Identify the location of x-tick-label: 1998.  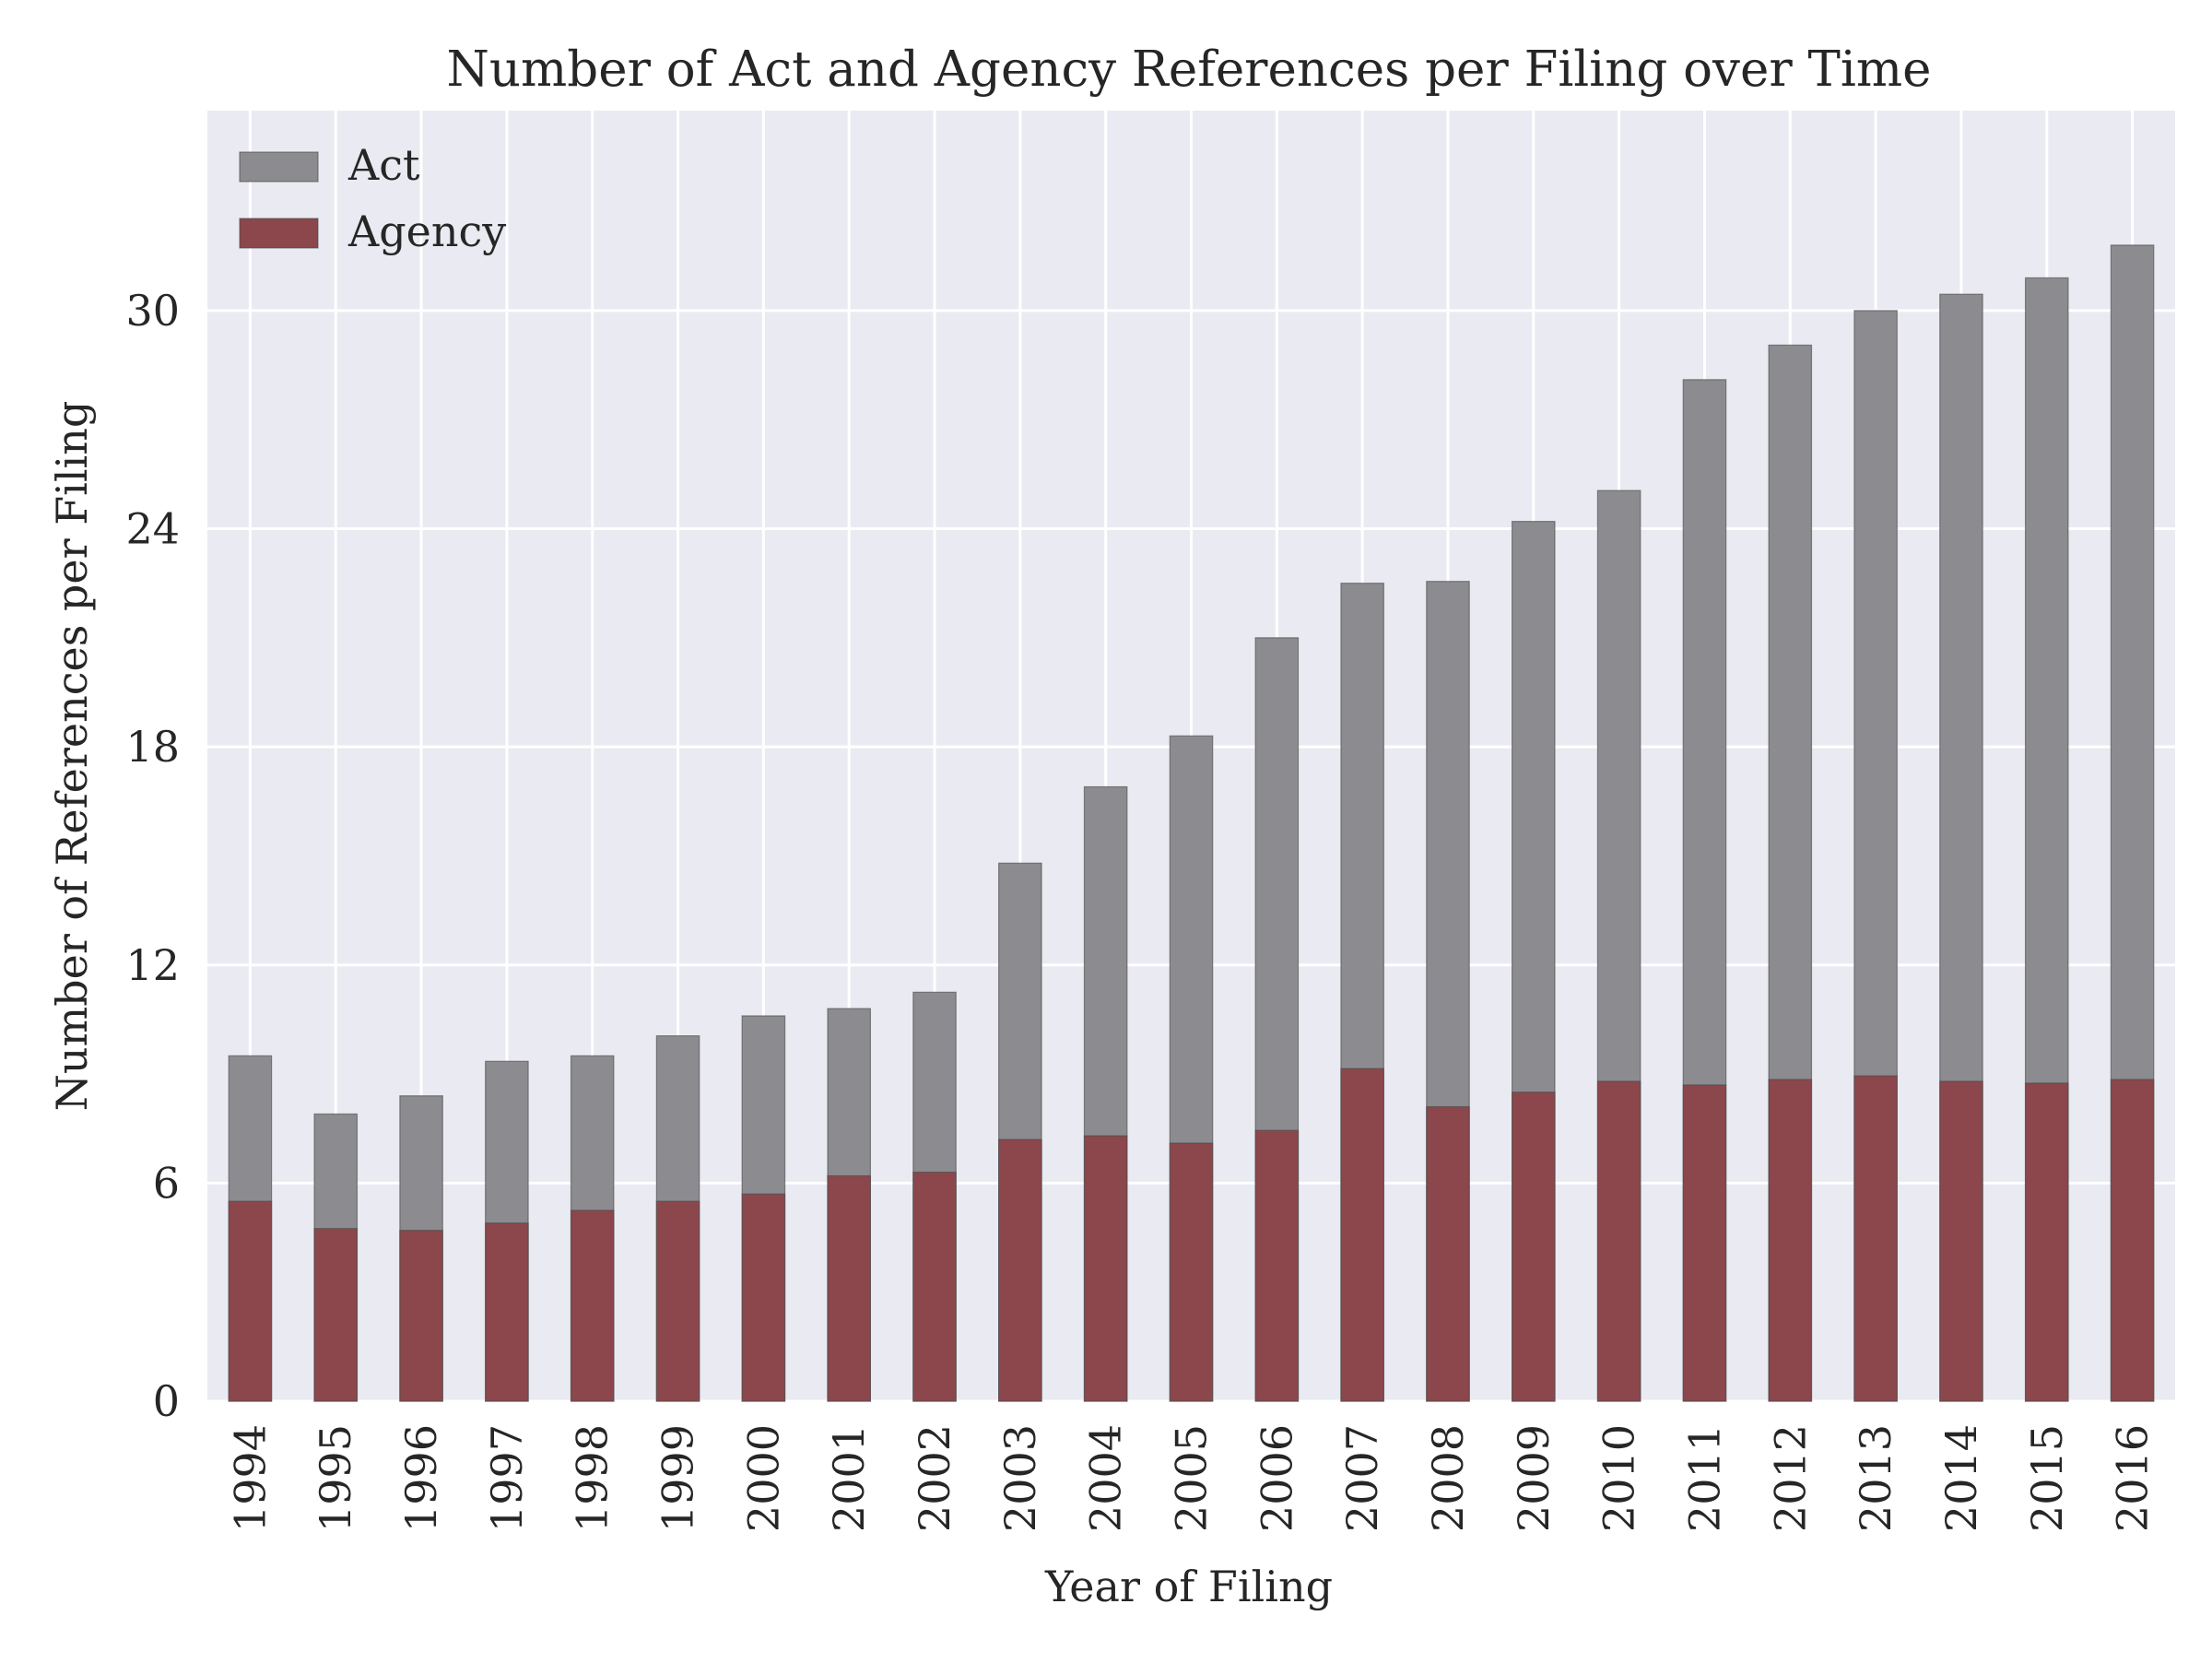
(593, 1478).